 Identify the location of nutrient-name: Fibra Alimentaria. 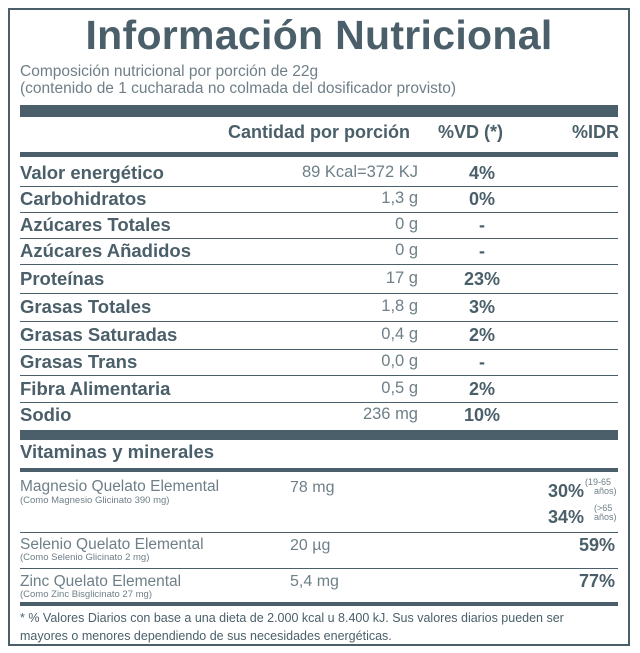
(95, 388).